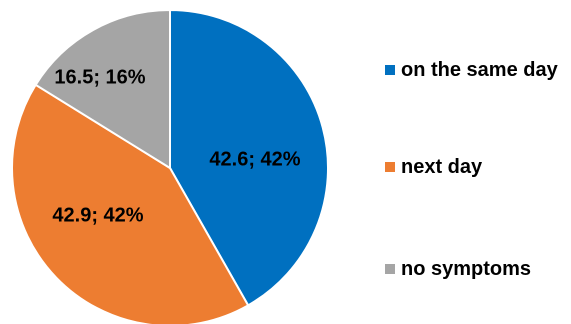 This screenshot has height=324, width=571. I want to click on legend-swatch-no-symptoms, so click(390, 269).